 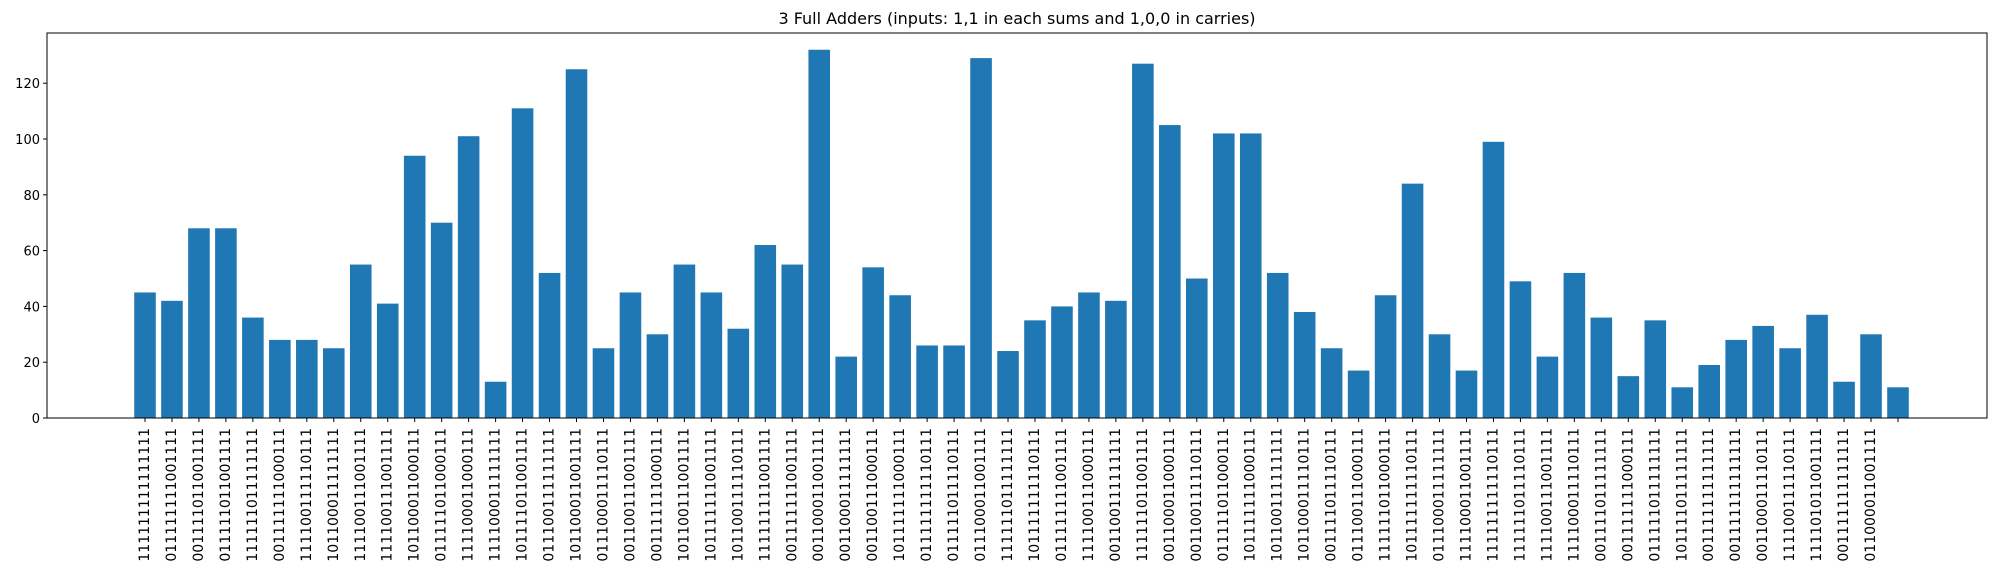 What do you see at coordinates (1305, 495) in the screenshot?
I see `x-tick-label: 101100011110111` at bounding box center [1305, 495].